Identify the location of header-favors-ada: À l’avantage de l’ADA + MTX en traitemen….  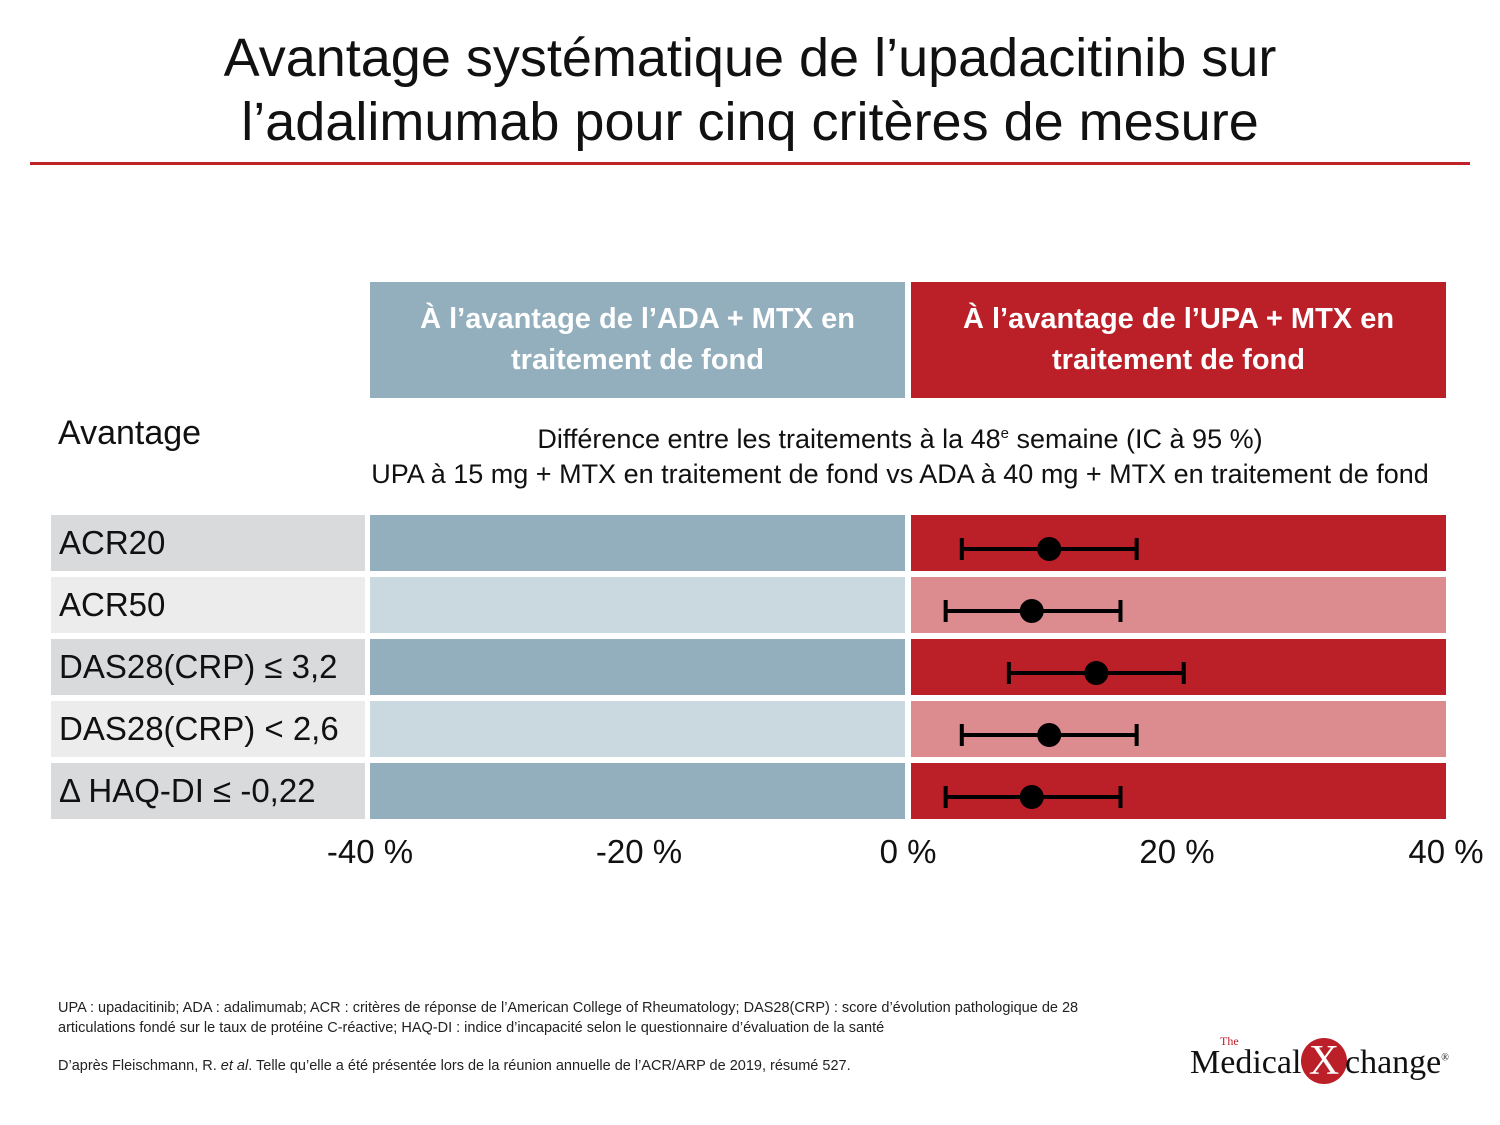
(637, 340).